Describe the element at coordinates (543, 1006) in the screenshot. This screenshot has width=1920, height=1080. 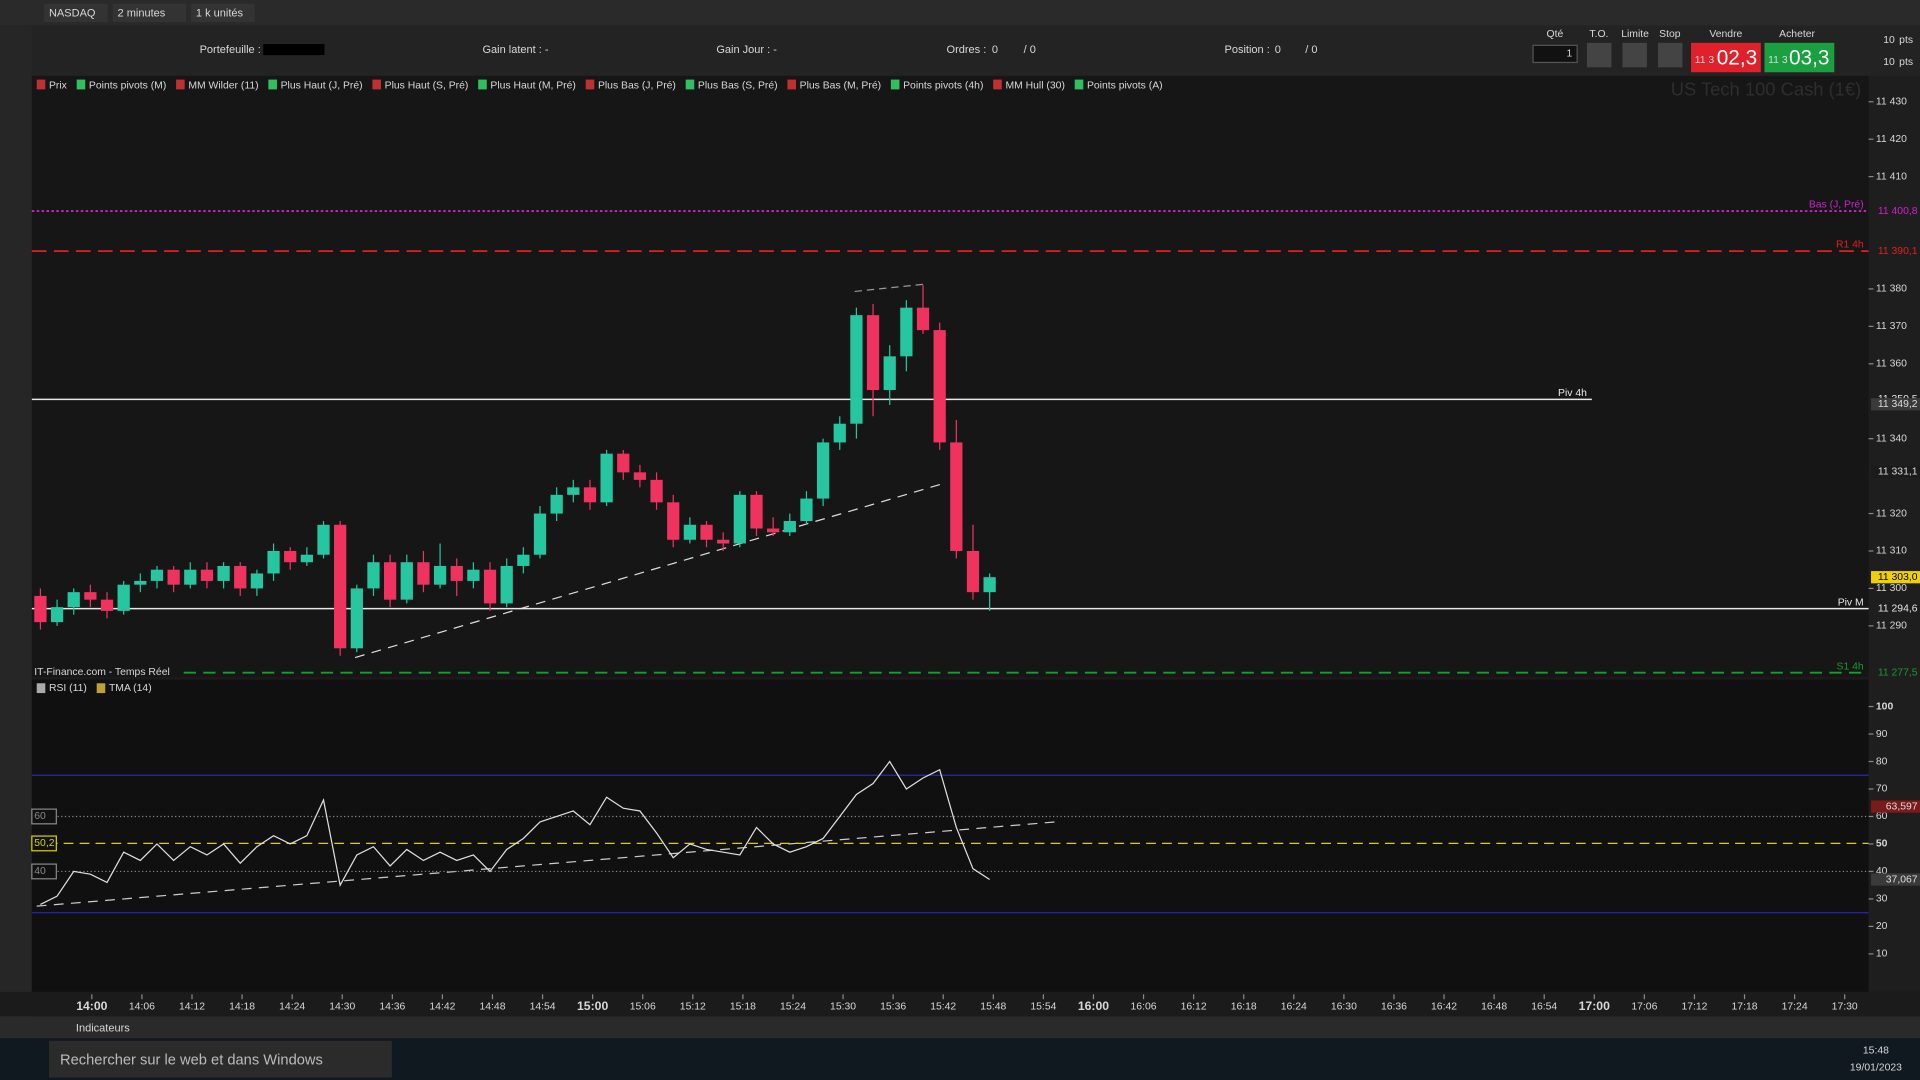
I see `time-label: 14:54` at that location.